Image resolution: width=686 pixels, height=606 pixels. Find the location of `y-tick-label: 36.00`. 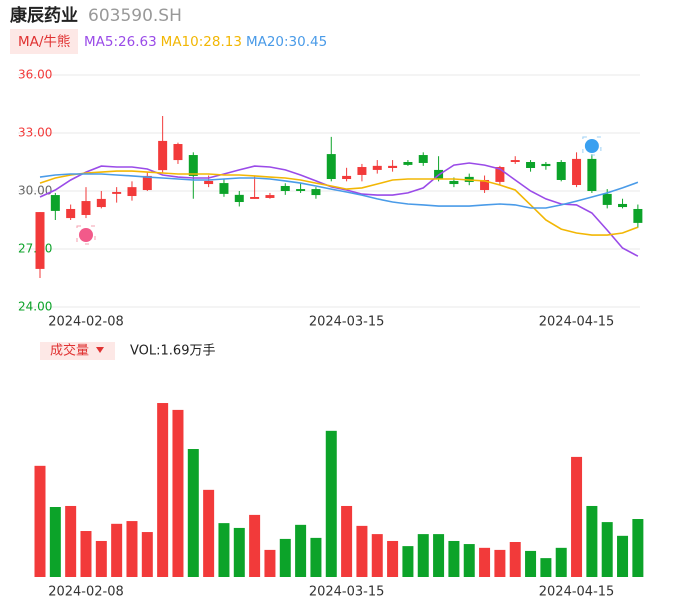

y-tick-label: 36.00 is located at coordinates (35, 75).